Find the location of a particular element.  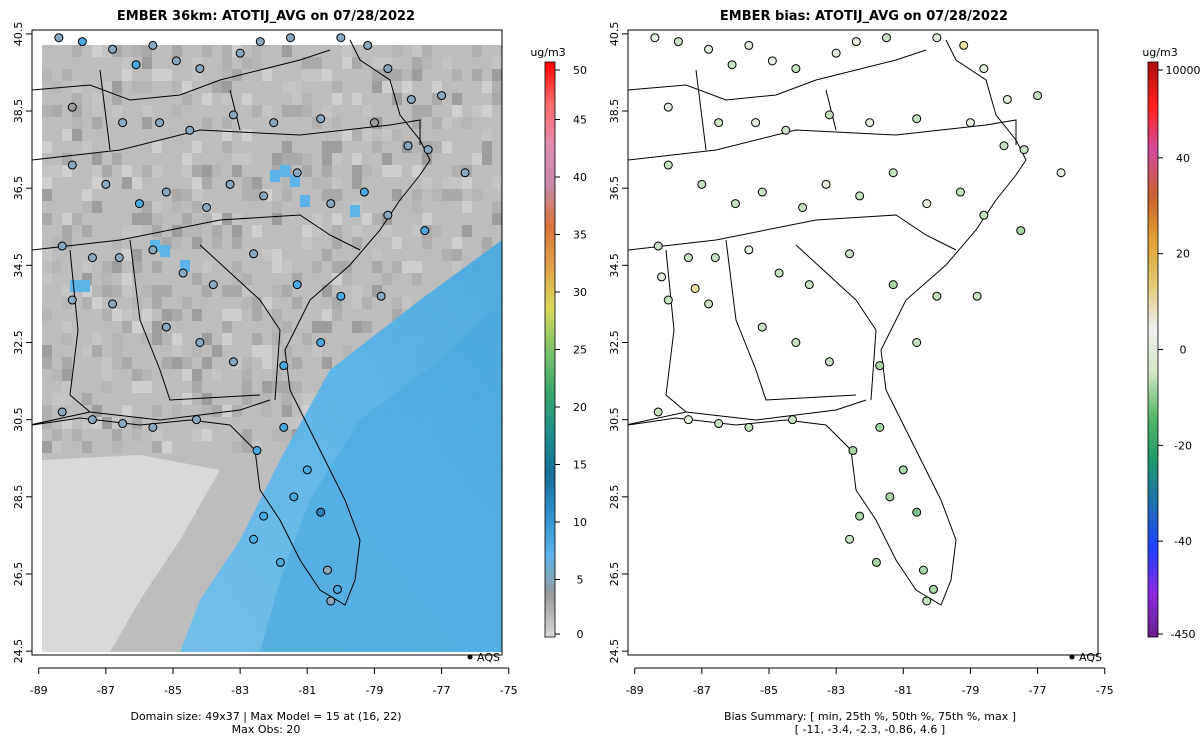

y-tick-label: 36.5 is located at coordinates (18, 188).